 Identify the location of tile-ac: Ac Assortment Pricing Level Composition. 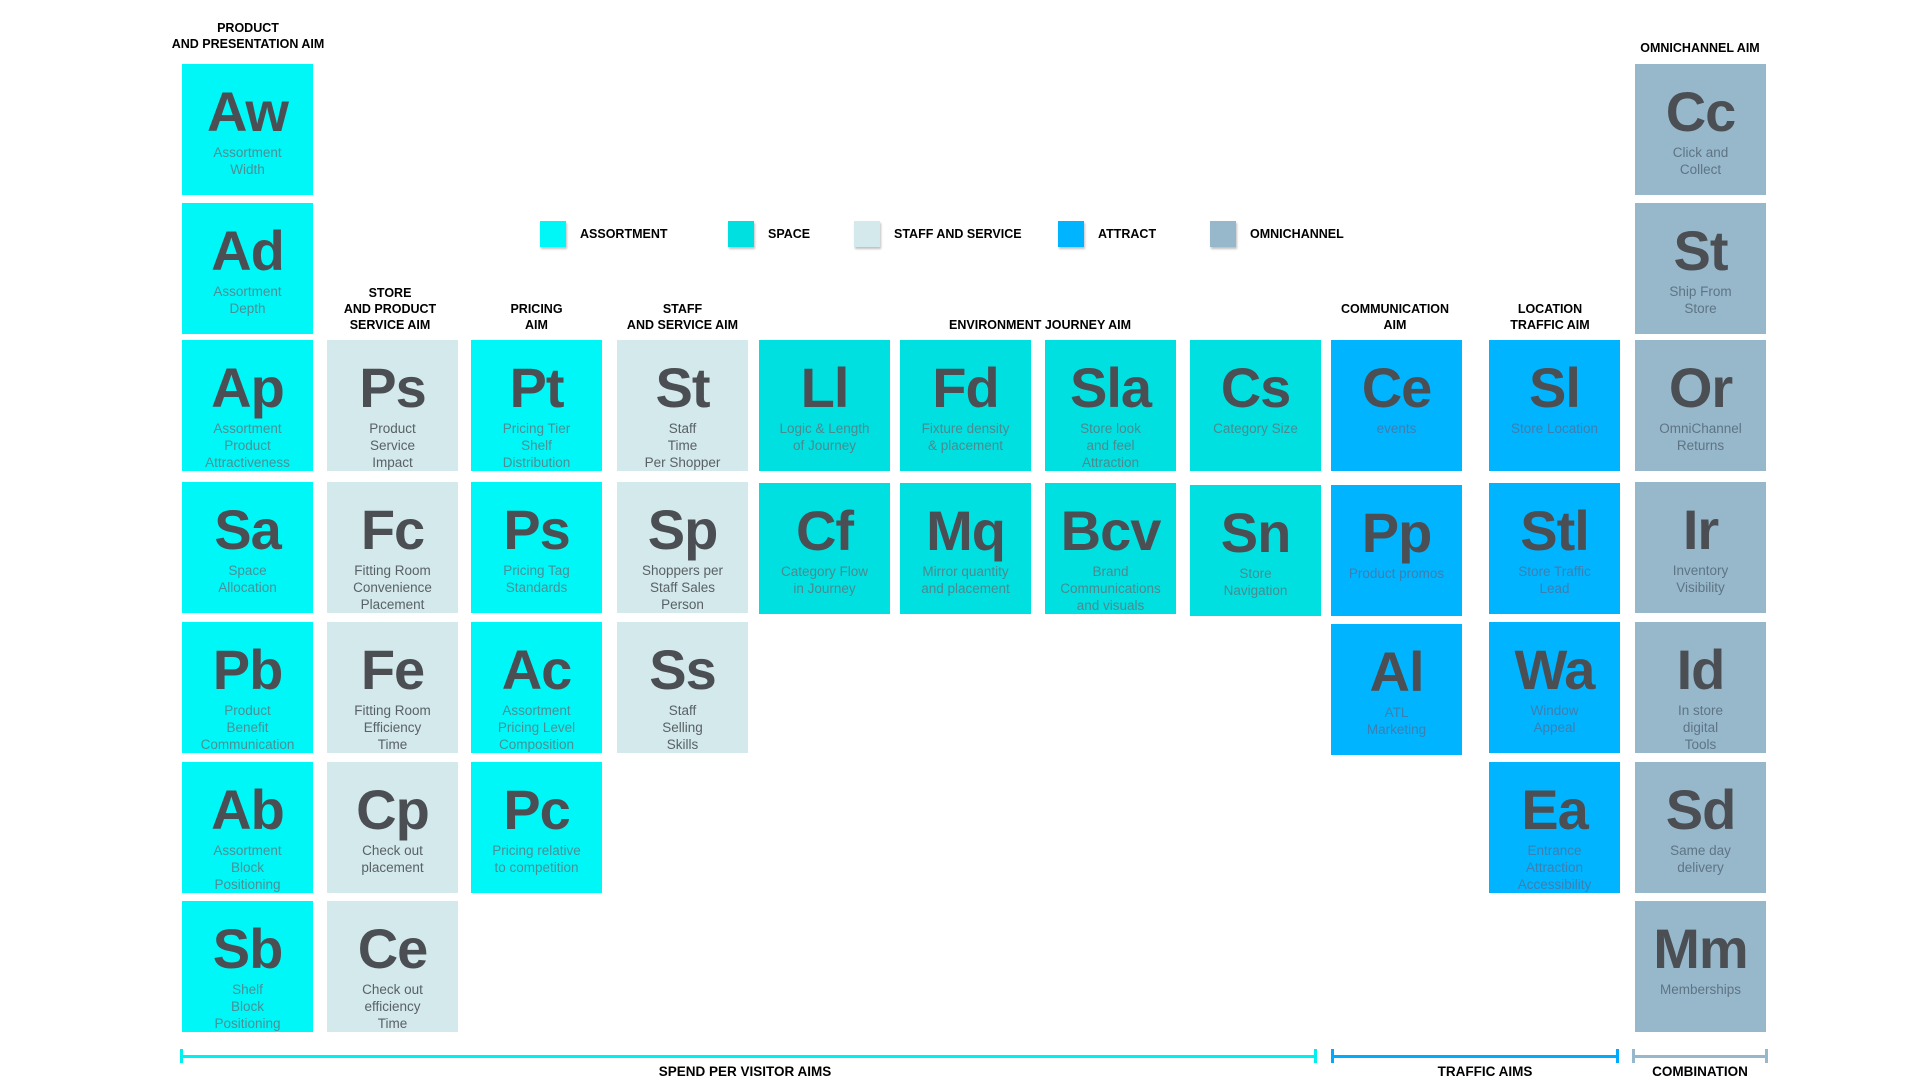
(536, 687).